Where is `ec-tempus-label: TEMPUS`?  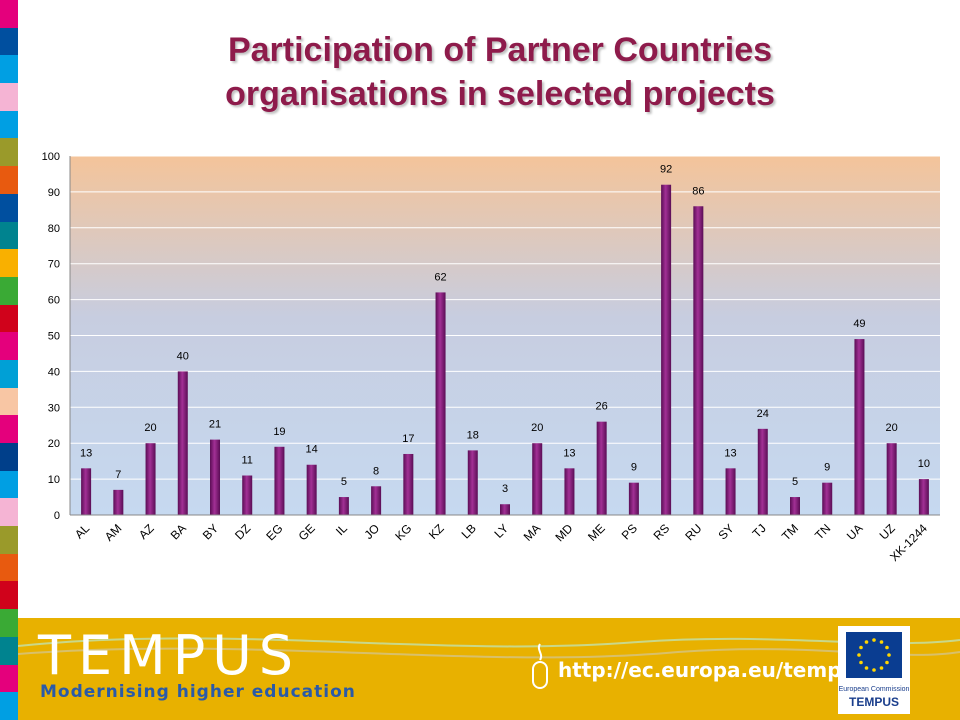 ec-tempus-label: TEMPUS is located at coordinates (873, 702).